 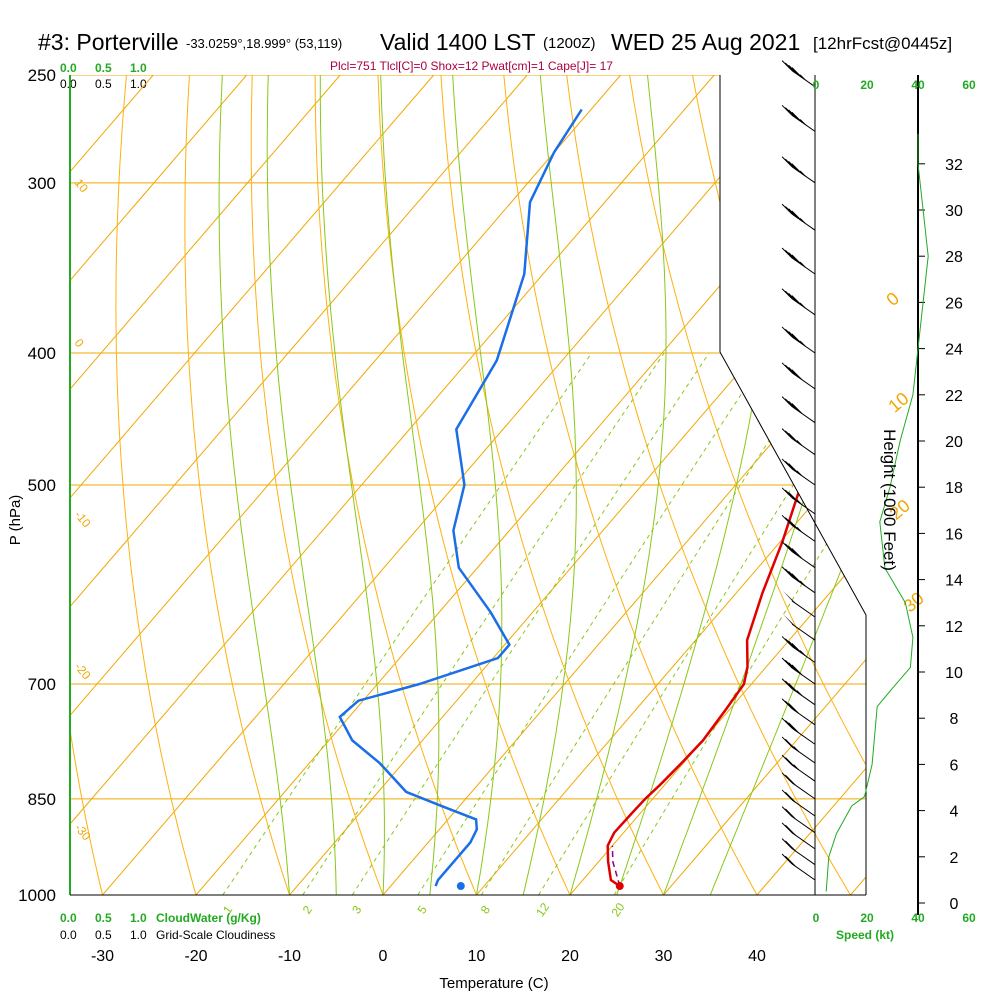 I want to click on height-tick-label: 10, so click(x=954, y=673).